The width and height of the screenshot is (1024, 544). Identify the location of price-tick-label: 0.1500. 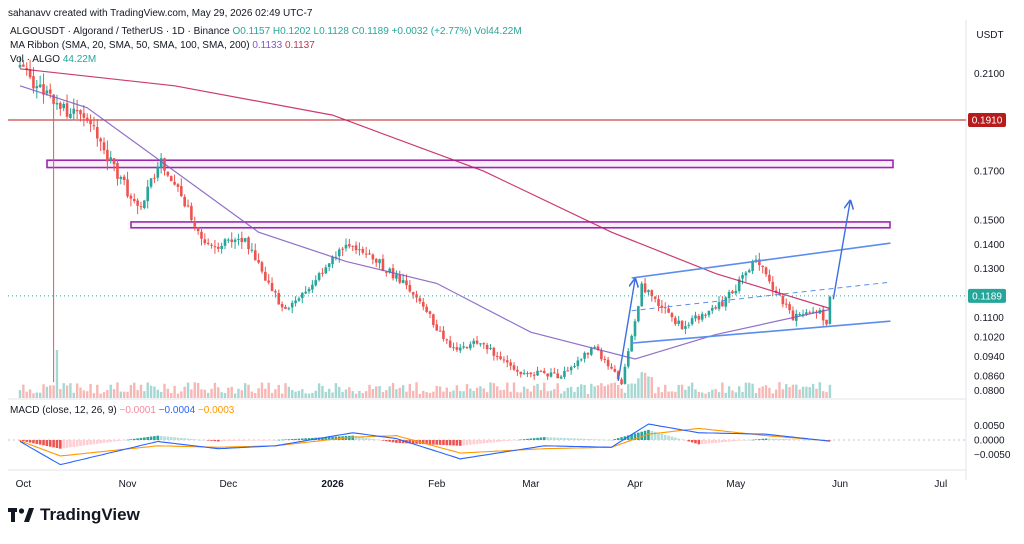
(989, 220).